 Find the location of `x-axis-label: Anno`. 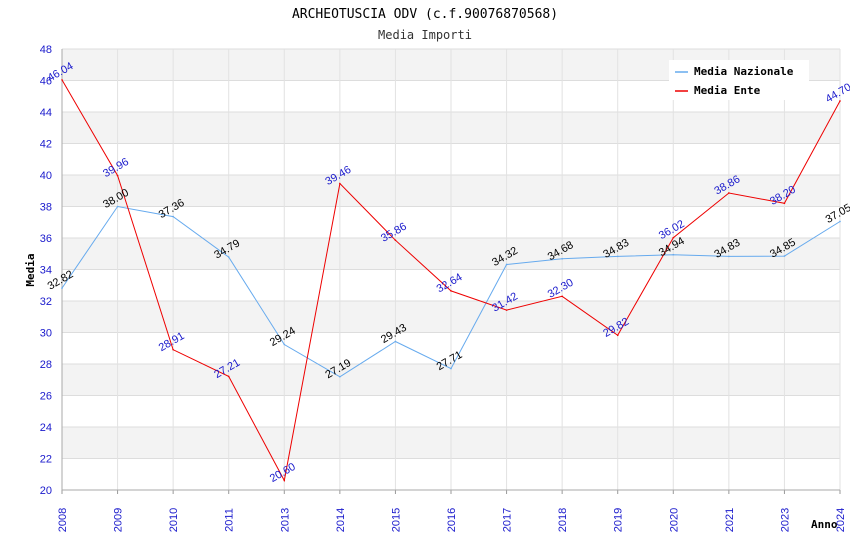

x-axis-label: Anno is located at coordinates (824, 524).